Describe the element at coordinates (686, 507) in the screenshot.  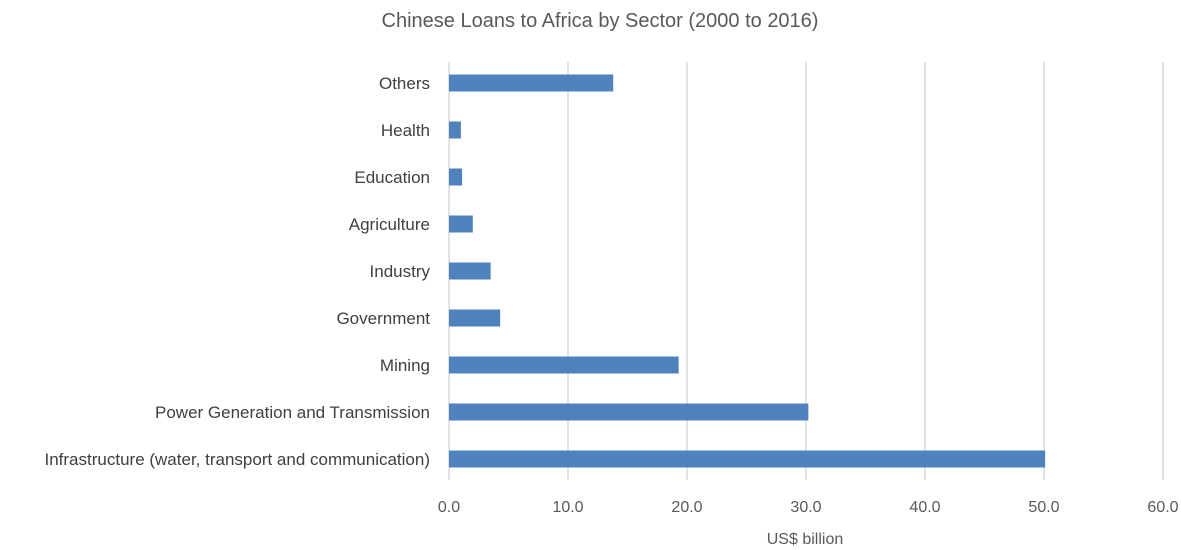
I see `x-tick-label: 20.0` at that location.